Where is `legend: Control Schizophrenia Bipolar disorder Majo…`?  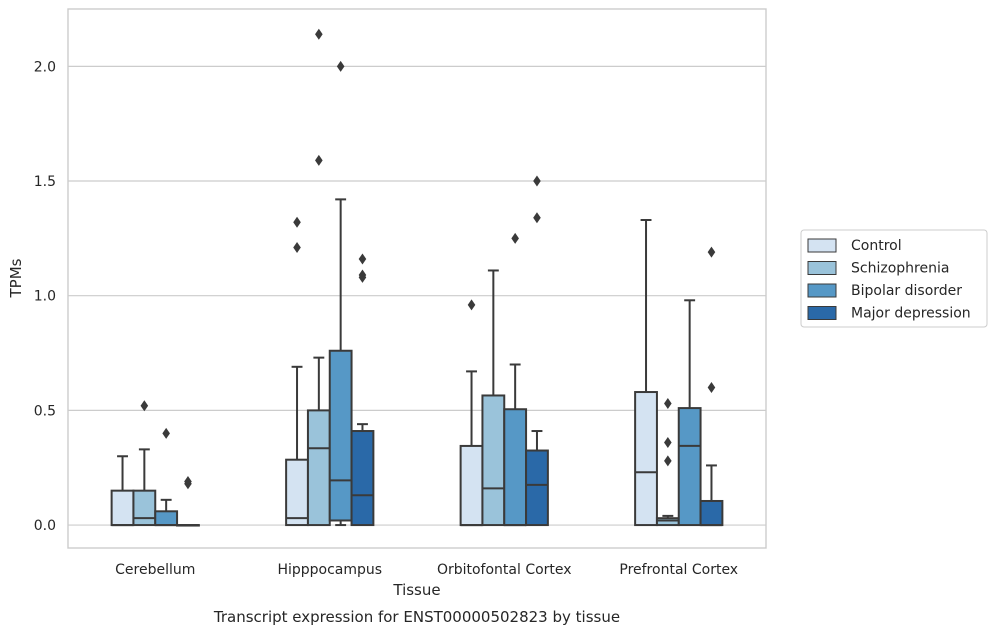 legend: Control Schizophrenia Bipolar disorder Majo… is located at coordinates (894, 278).